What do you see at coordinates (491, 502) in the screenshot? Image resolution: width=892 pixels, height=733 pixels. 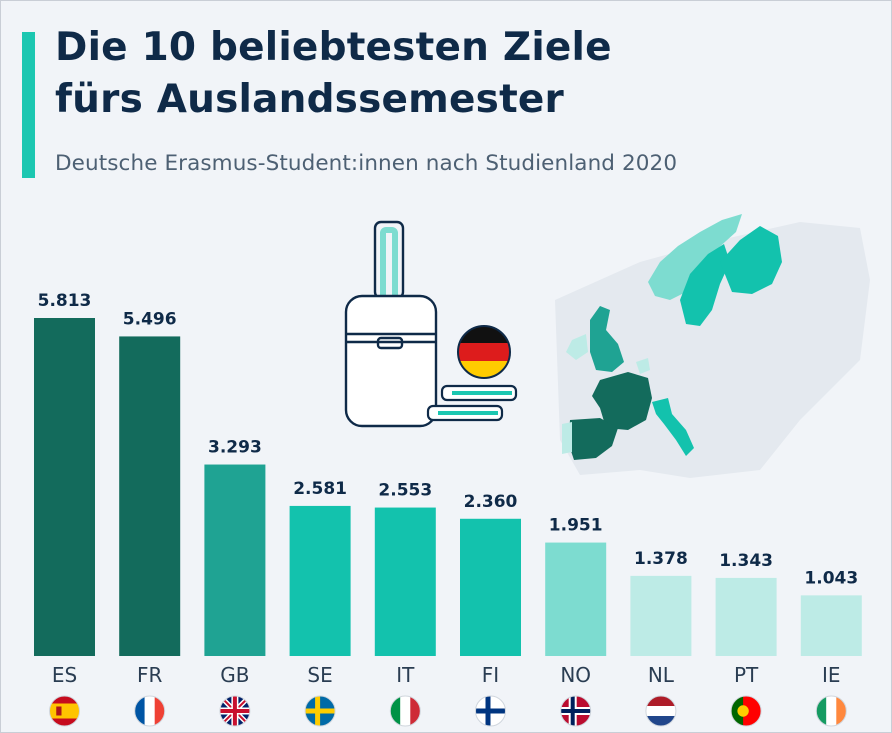 I see `bar-value-label: 2.360` at bounding box center [491, 502].